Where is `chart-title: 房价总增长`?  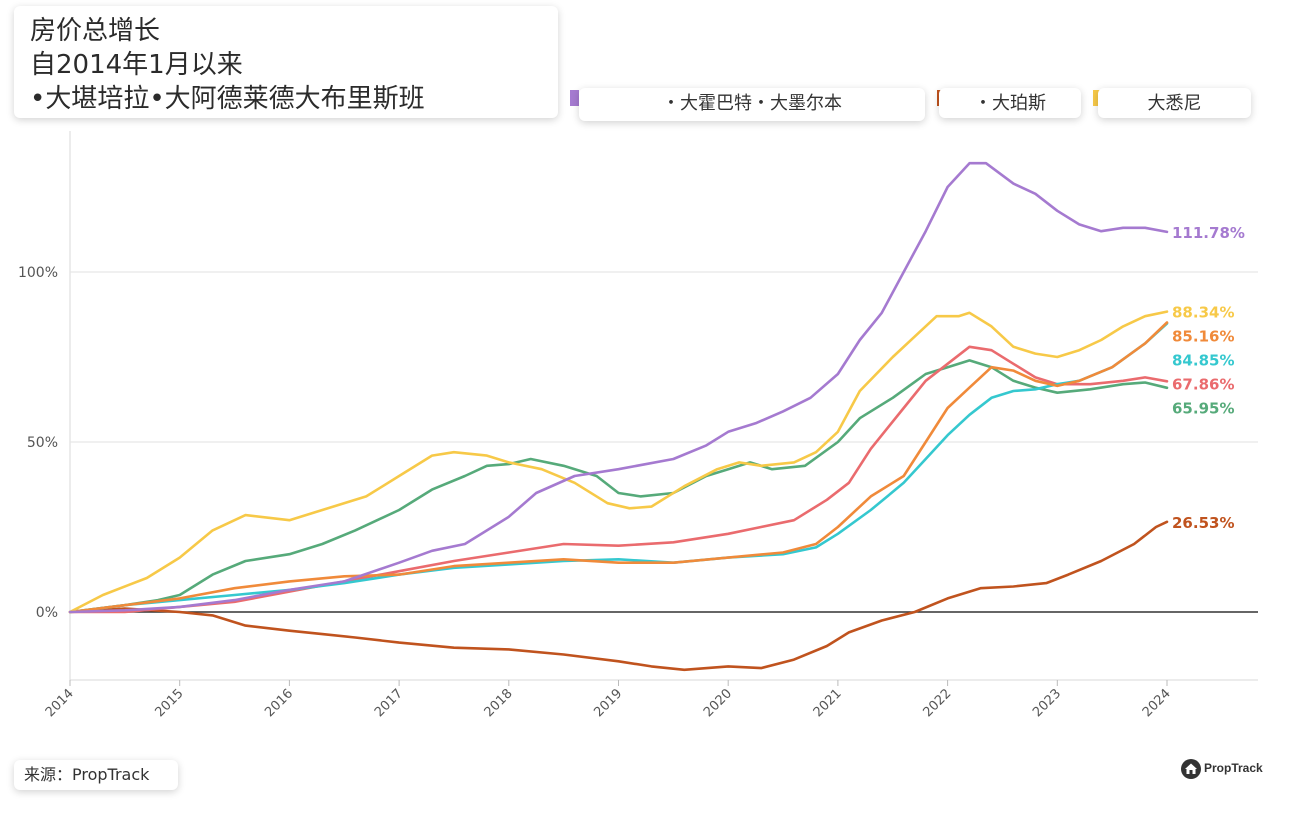 chart-title: 房价总增长 is located at coordinates (95, 31).